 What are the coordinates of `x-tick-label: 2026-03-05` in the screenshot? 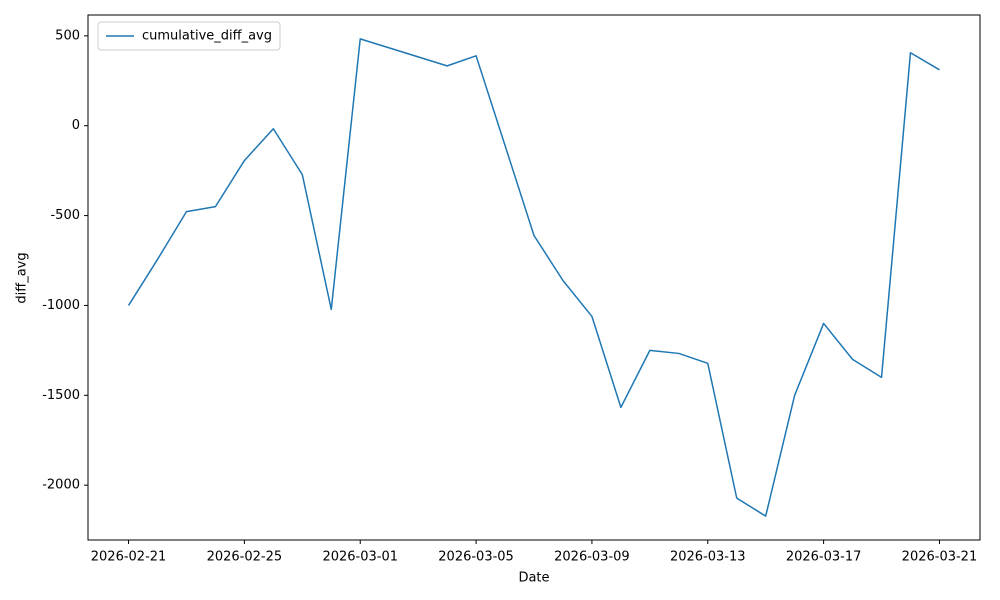 It's located at (476, 557).